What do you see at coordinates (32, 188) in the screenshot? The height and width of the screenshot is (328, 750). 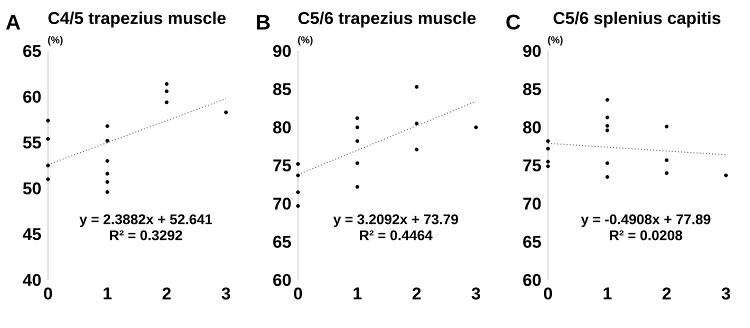 I see `y-tick-label: 50` at bounding box center [32, 188].